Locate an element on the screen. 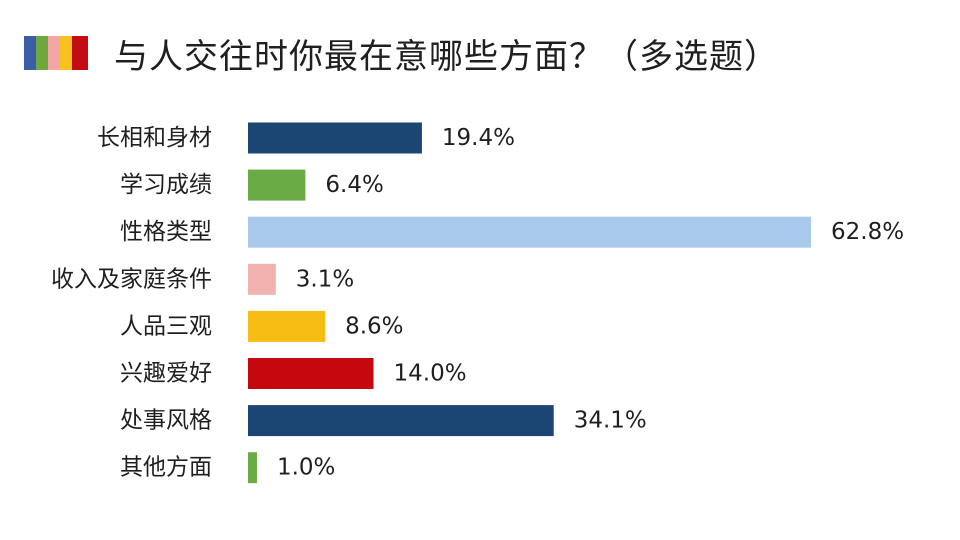  color-strip-logo is located at coordinates (56, 53).